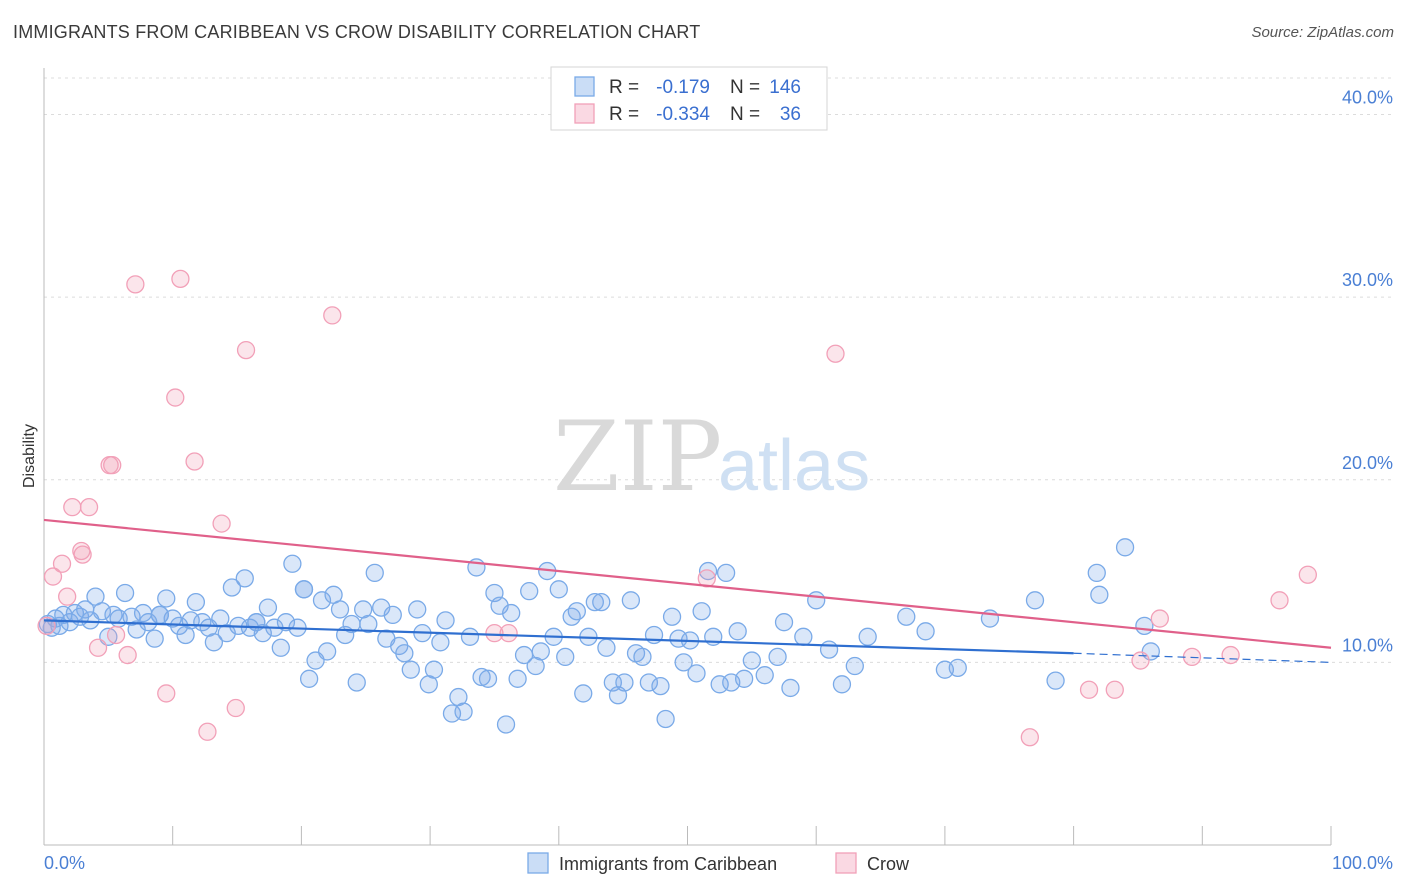 This screenshot has height=892, width=1406. I want to click on legend-label: Immigrants from Caribbean, so click(668, 864).